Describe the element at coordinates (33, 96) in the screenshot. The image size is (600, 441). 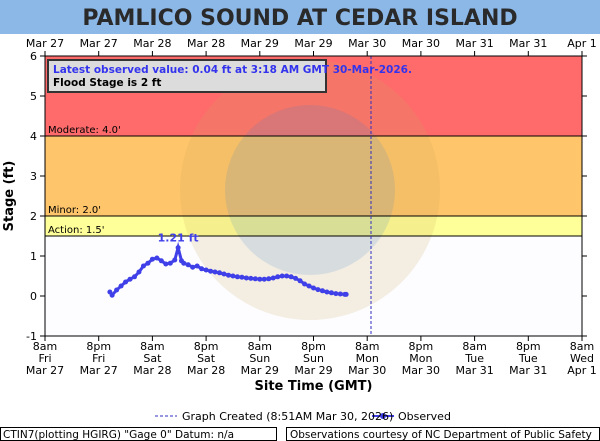
I see `y-tick-label: 5` at that location.